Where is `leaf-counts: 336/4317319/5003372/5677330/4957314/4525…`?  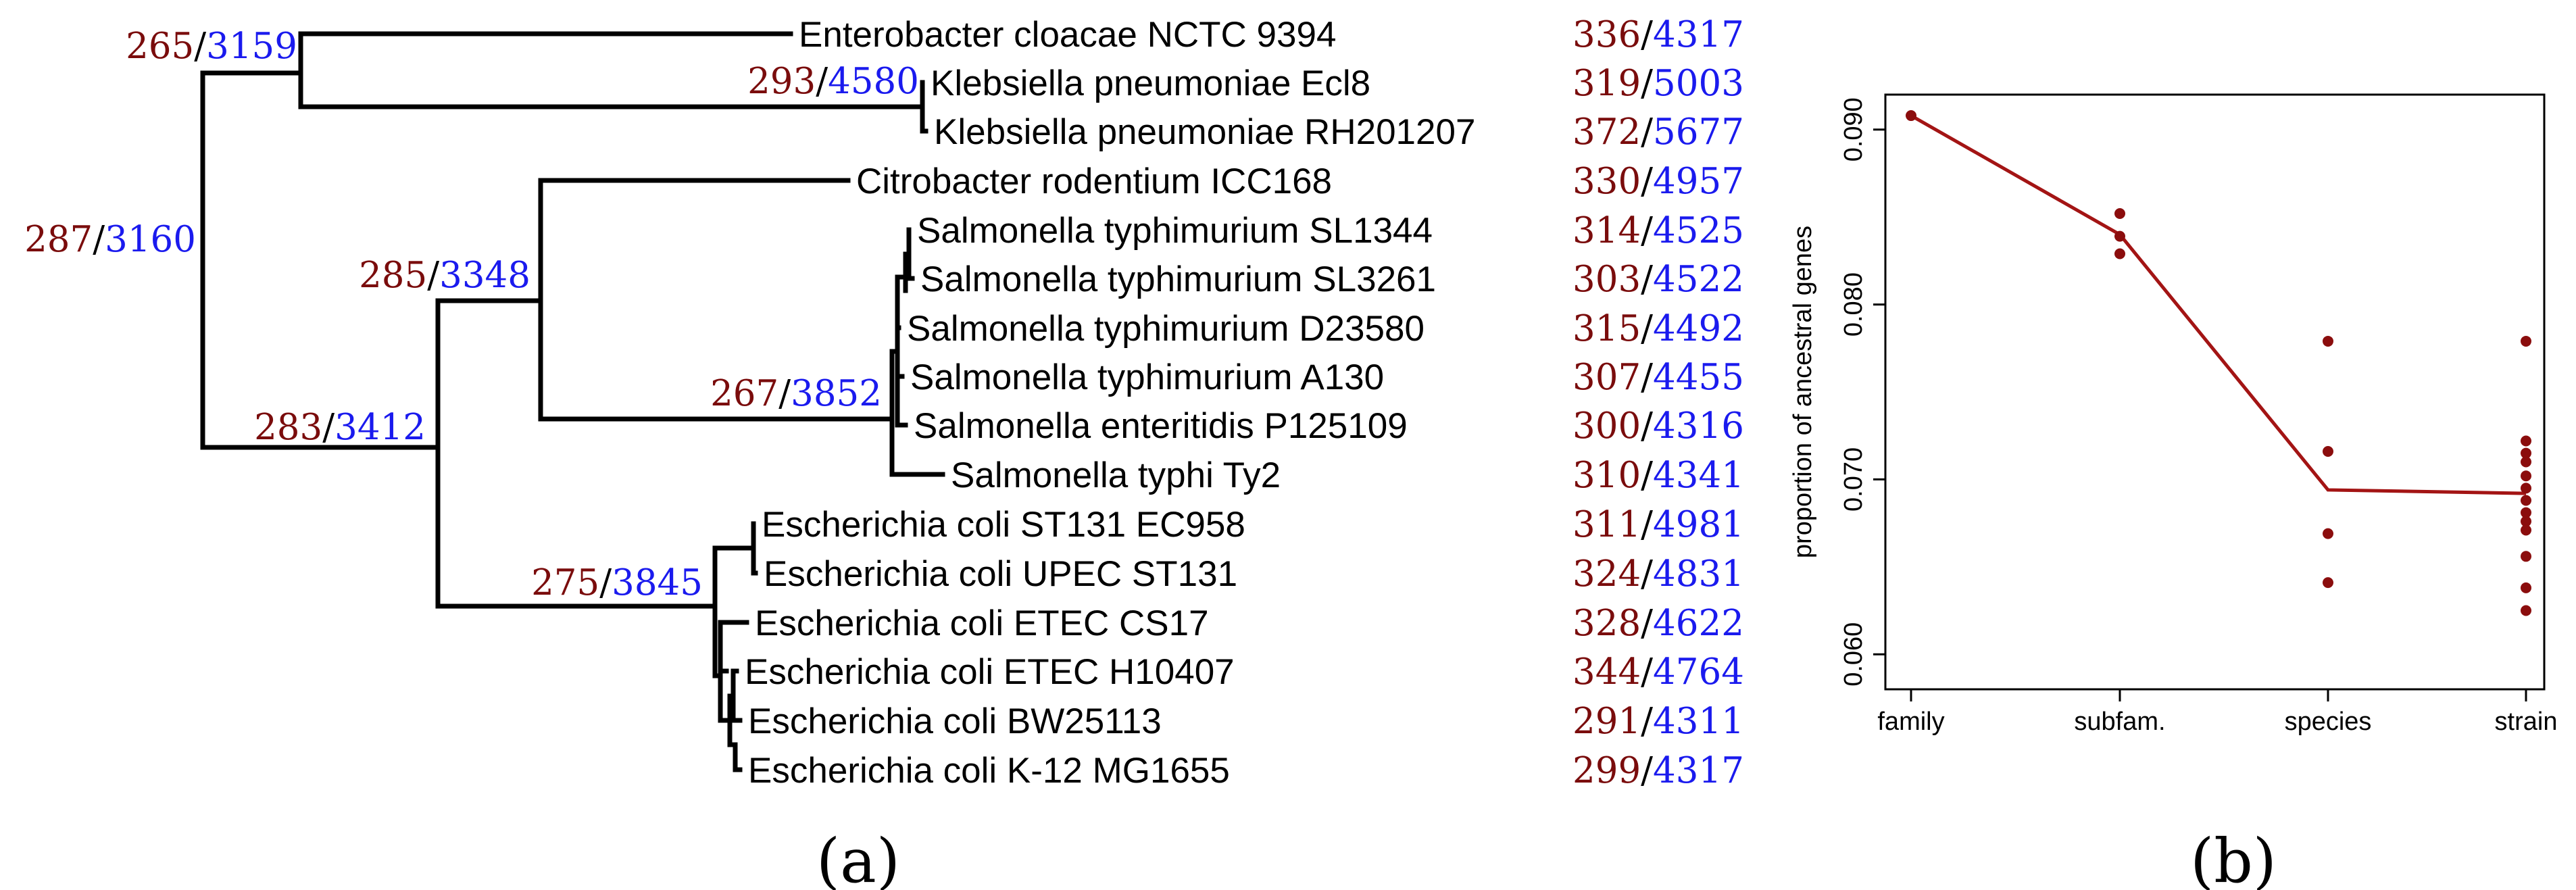 leaf-counts: 336/4317319/5003372/5677330/4957314/4525… is located at coordinates (1658, 402).